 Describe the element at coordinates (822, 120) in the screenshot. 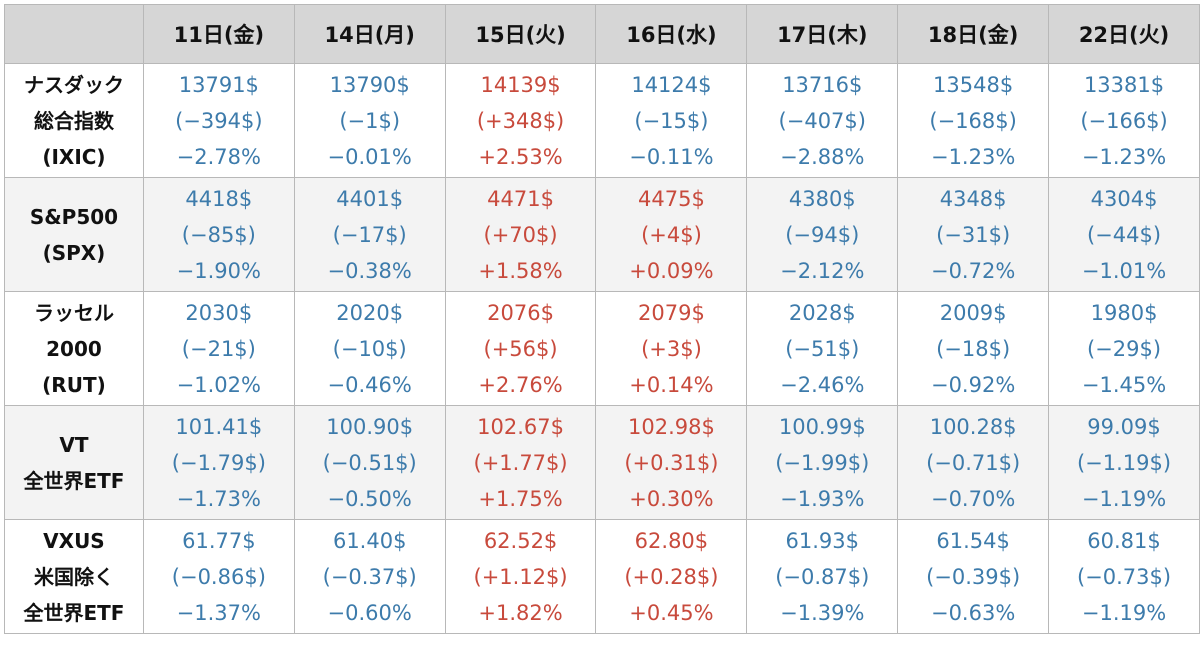

I see `change-value: (−407$)` at that location.